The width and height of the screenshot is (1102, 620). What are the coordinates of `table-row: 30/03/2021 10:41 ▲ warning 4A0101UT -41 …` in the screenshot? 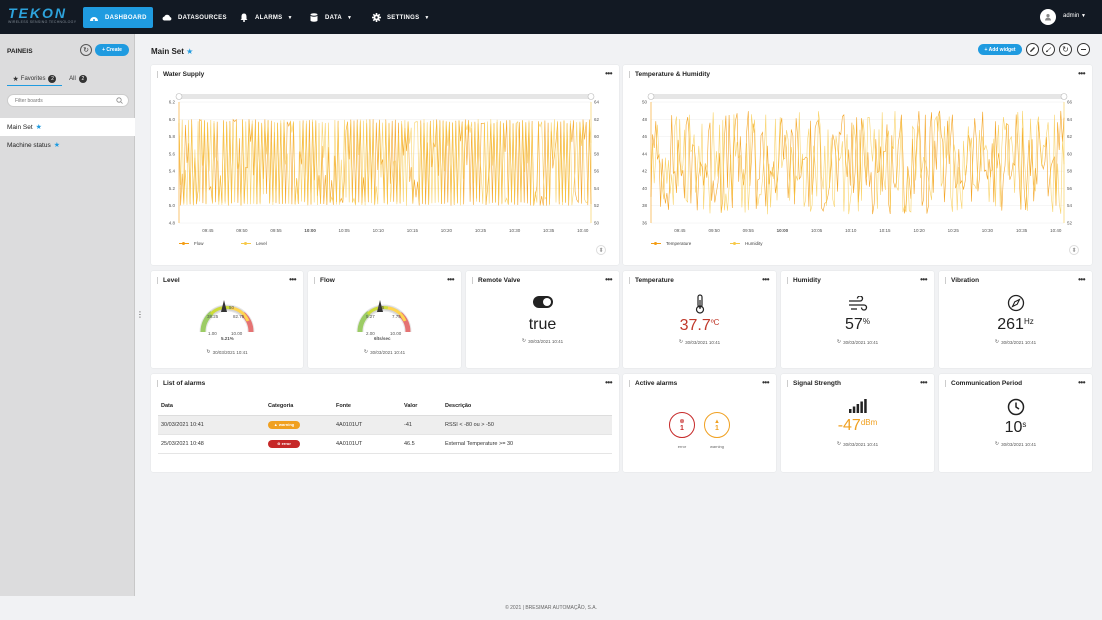 It's located at (385, 425).